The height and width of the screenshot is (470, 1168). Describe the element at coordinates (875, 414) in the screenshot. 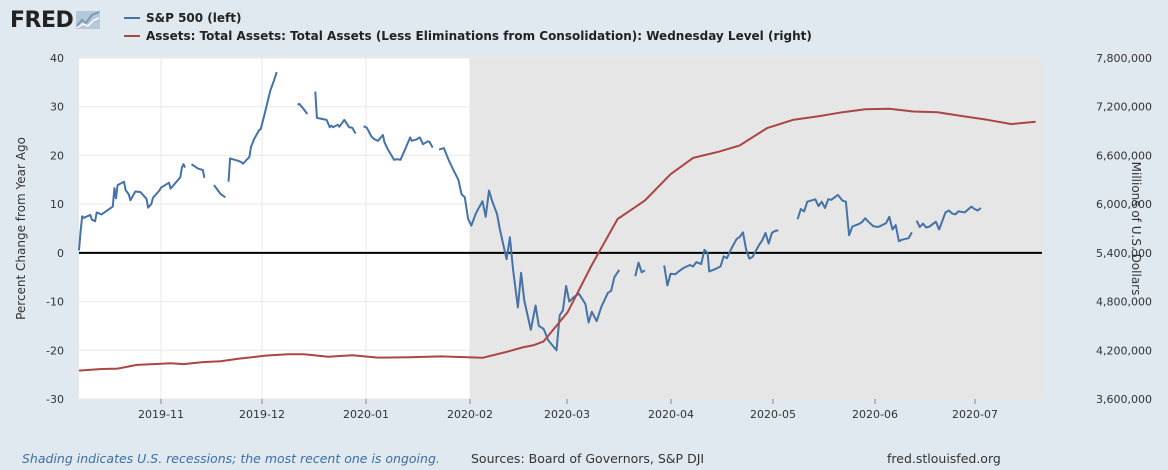

I see `x-tick-label: 2020-06` at that location.